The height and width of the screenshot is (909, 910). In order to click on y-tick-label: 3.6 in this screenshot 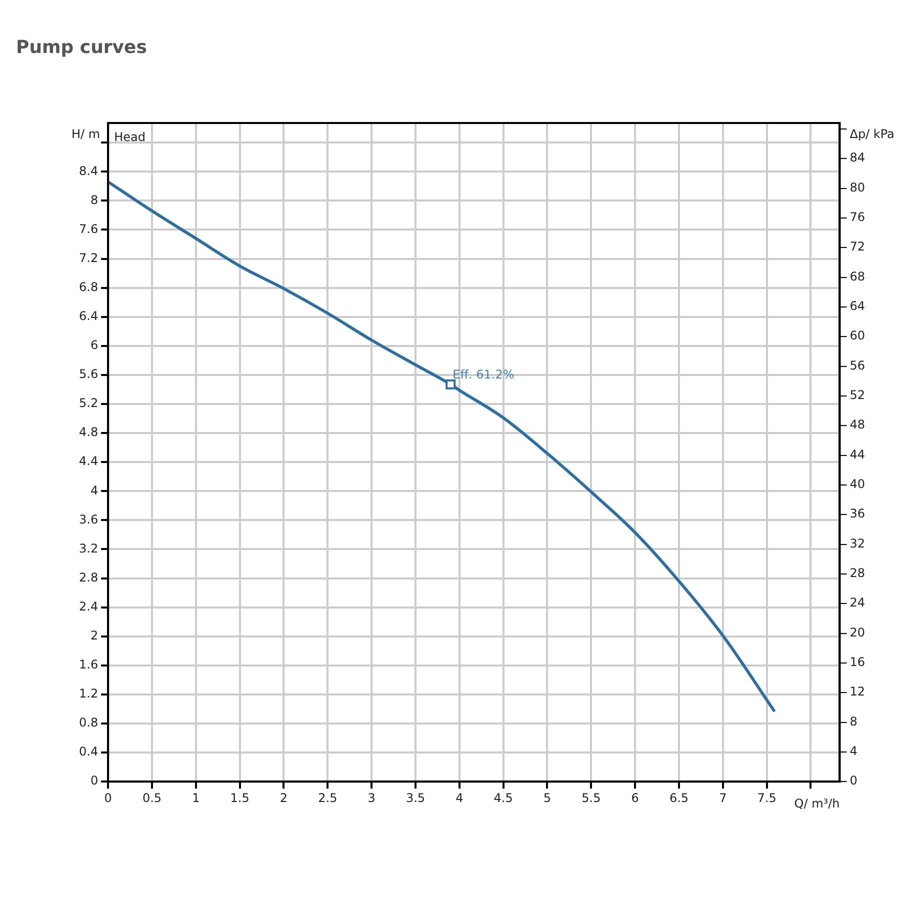, I will do `click(88, 519)`.